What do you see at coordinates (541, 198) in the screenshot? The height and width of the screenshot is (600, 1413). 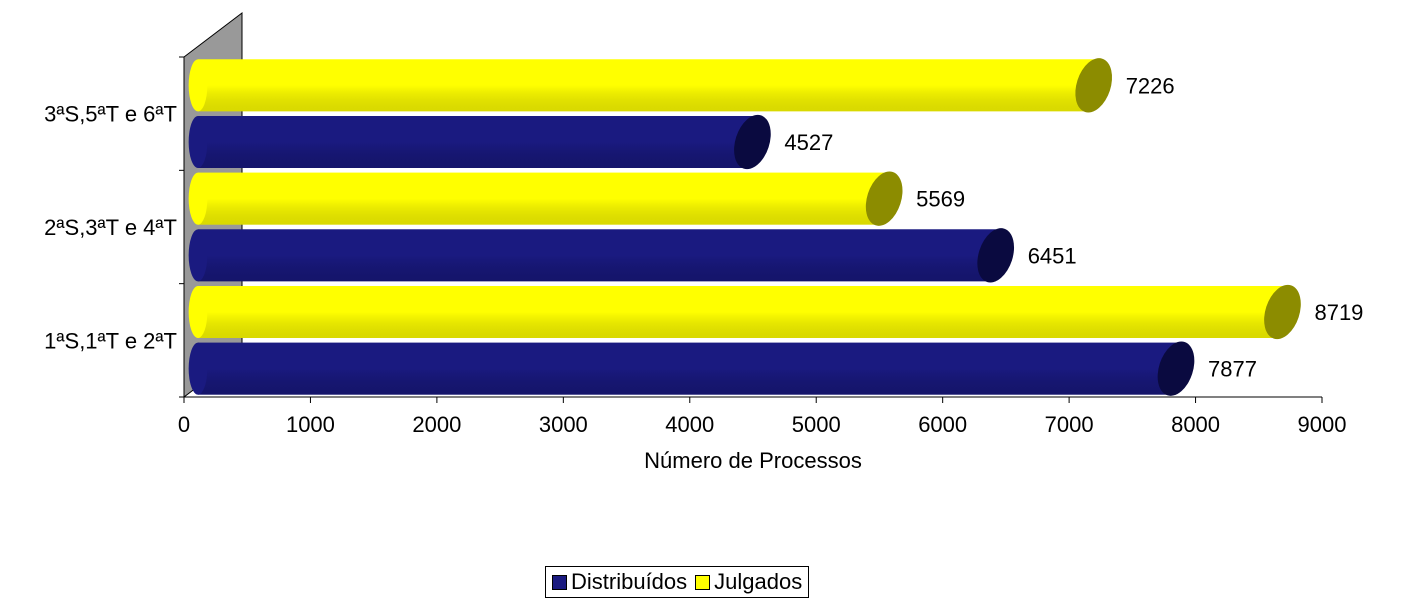 I see `bar-julgados-2-shade` at bounding box center [541, 198].